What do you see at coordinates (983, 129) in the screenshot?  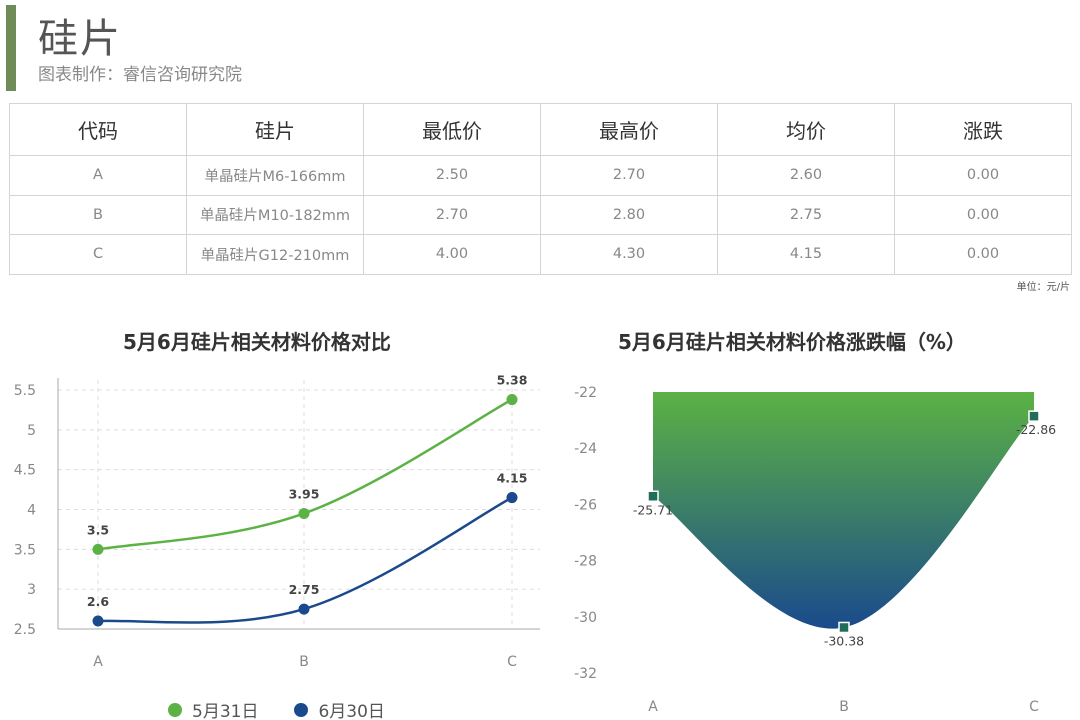 I see `column-header: 涨跌` at bounding box center [983, 129].